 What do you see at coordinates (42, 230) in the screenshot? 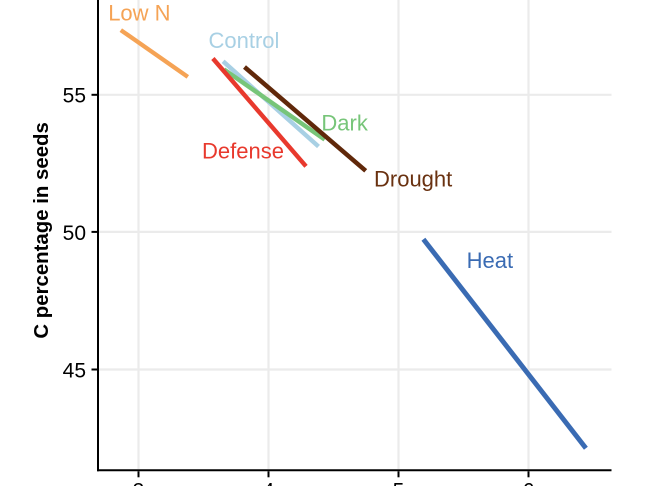
I see `svg-text: C percentage in seeds` at bounding box center [42, 230].